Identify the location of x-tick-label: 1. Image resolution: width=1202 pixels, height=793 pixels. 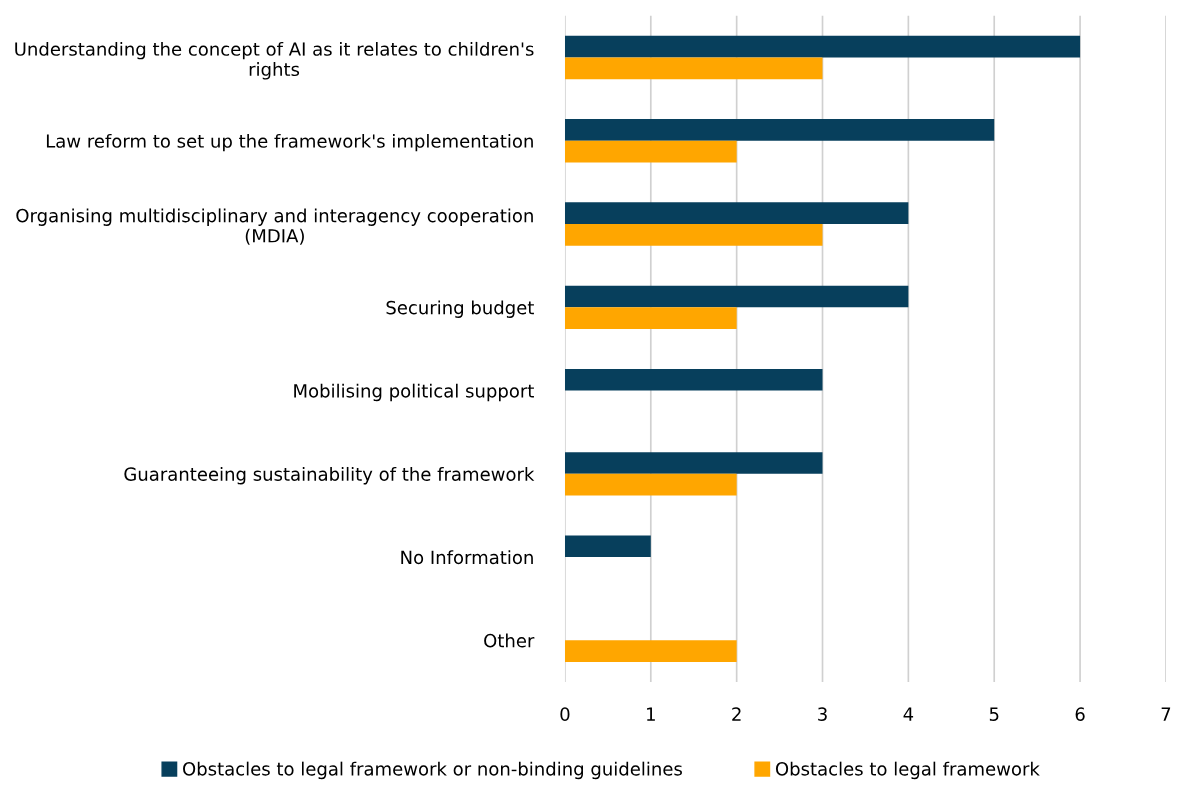
(651, 714).